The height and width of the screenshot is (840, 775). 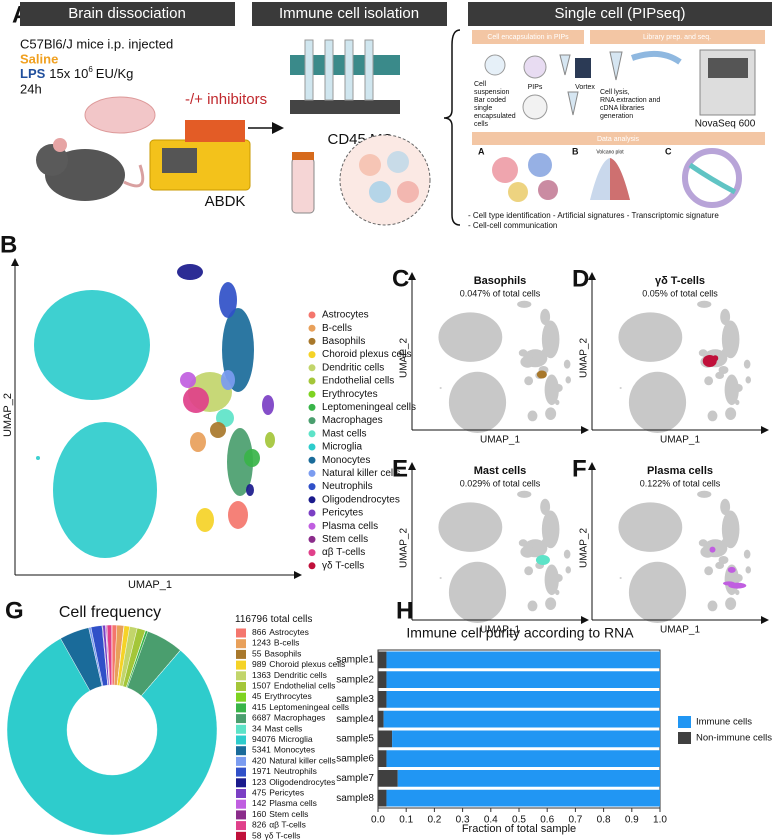 I want to click on panel-subtitle: 0.047% of total cells, so click(x=500, y=293).